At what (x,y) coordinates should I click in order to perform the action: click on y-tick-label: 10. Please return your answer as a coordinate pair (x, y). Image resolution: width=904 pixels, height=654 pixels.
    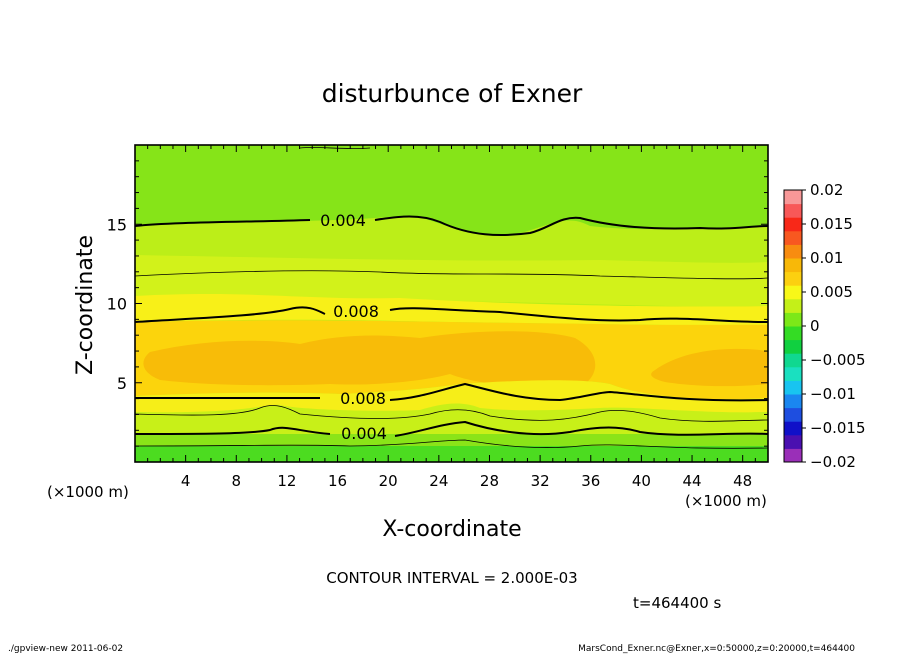
    Looking at the image, I should click on (117, 304).